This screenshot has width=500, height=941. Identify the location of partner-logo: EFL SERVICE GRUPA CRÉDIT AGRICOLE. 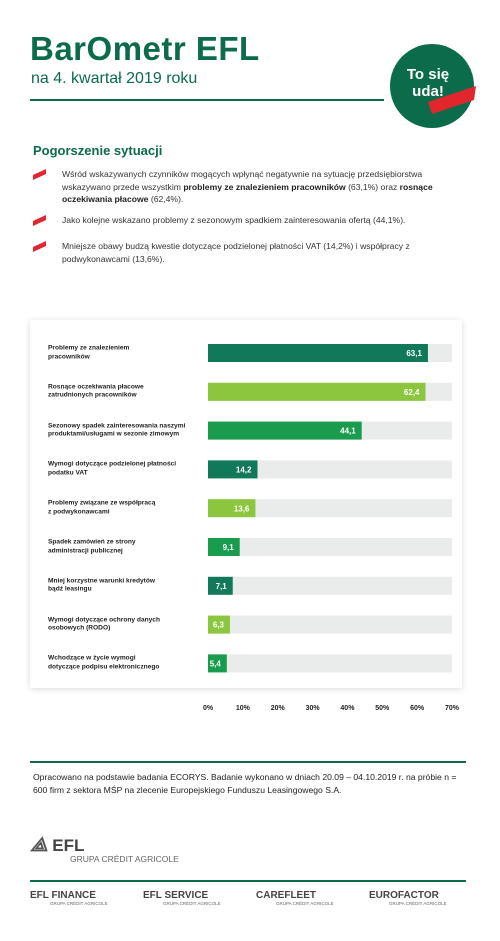
(182, 898).